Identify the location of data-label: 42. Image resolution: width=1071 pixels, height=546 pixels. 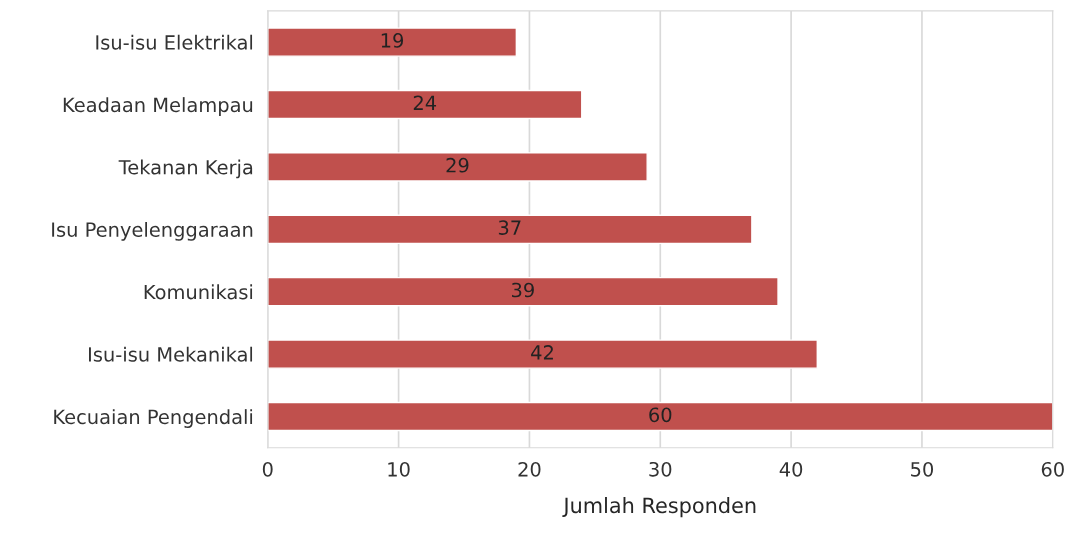
(542, 352).